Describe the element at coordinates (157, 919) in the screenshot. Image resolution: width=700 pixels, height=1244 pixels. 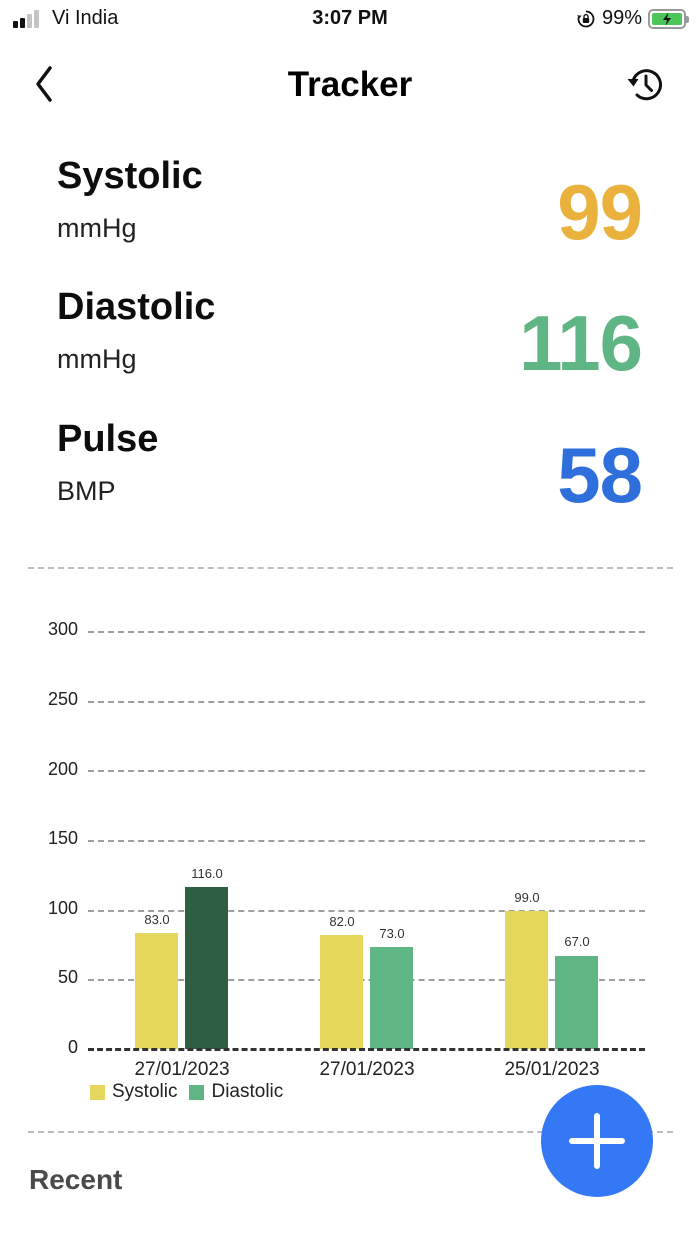
I see `bar-value-label: 83.0` at that location.